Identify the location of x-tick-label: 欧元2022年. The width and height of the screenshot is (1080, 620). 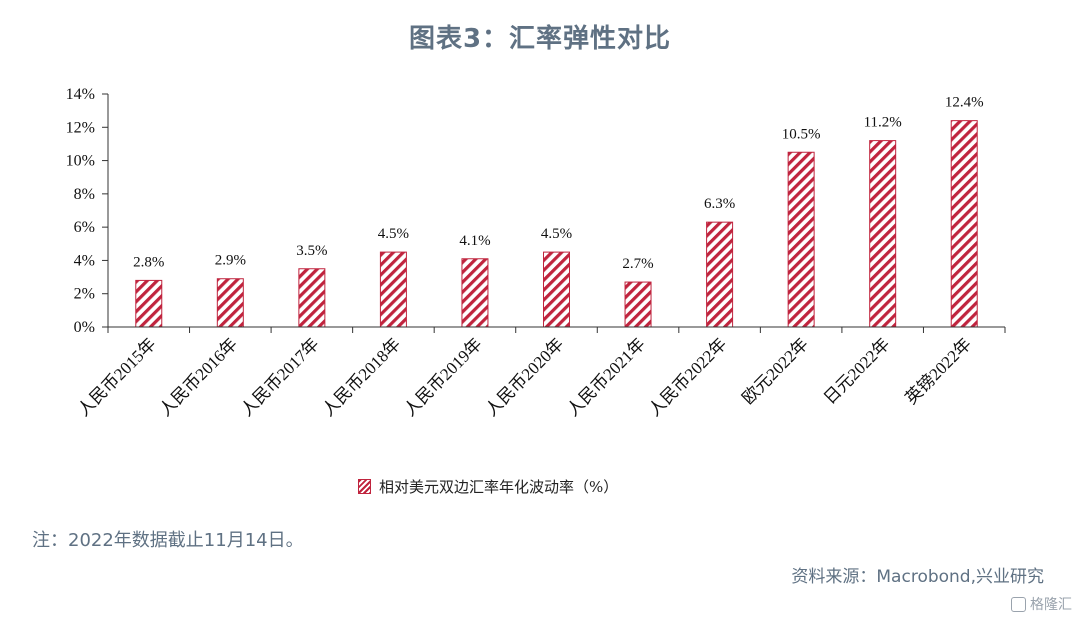
(775, 371).